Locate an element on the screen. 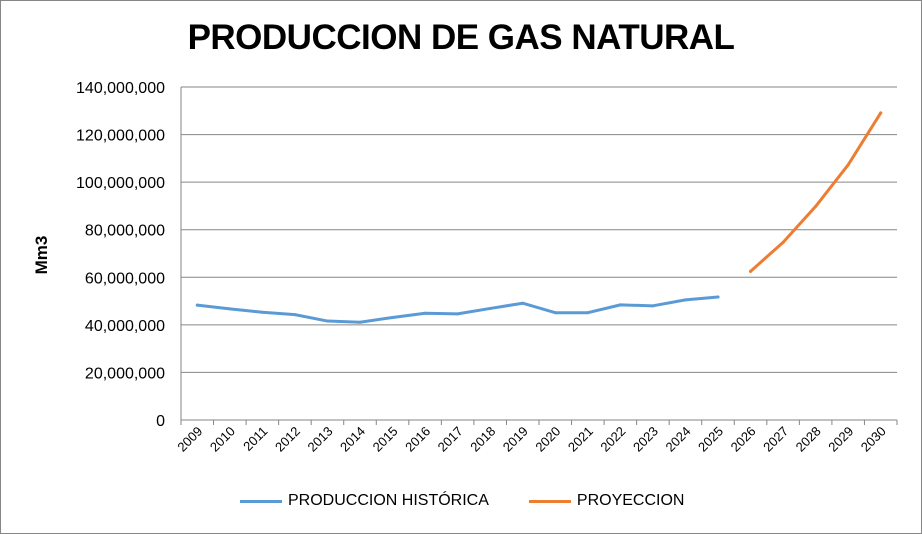  legend-item: PROYECCION is located at coordinates (606, 501).